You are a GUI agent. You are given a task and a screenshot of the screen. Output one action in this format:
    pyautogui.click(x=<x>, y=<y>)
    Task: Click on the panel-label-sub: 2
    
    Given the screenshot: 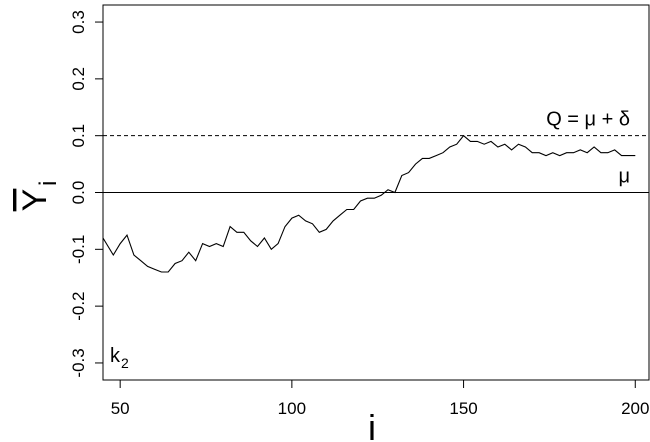 What is the action you would take?
    pyautogui.click(x=125, y=363)
    